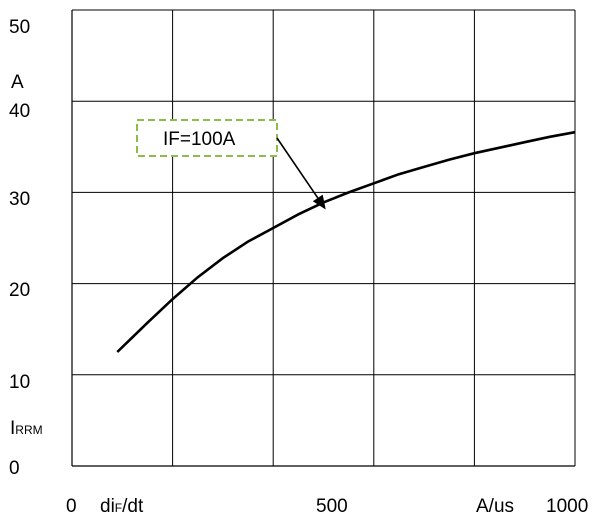  I want to click on y-unit-label: A, so click(17, 82).